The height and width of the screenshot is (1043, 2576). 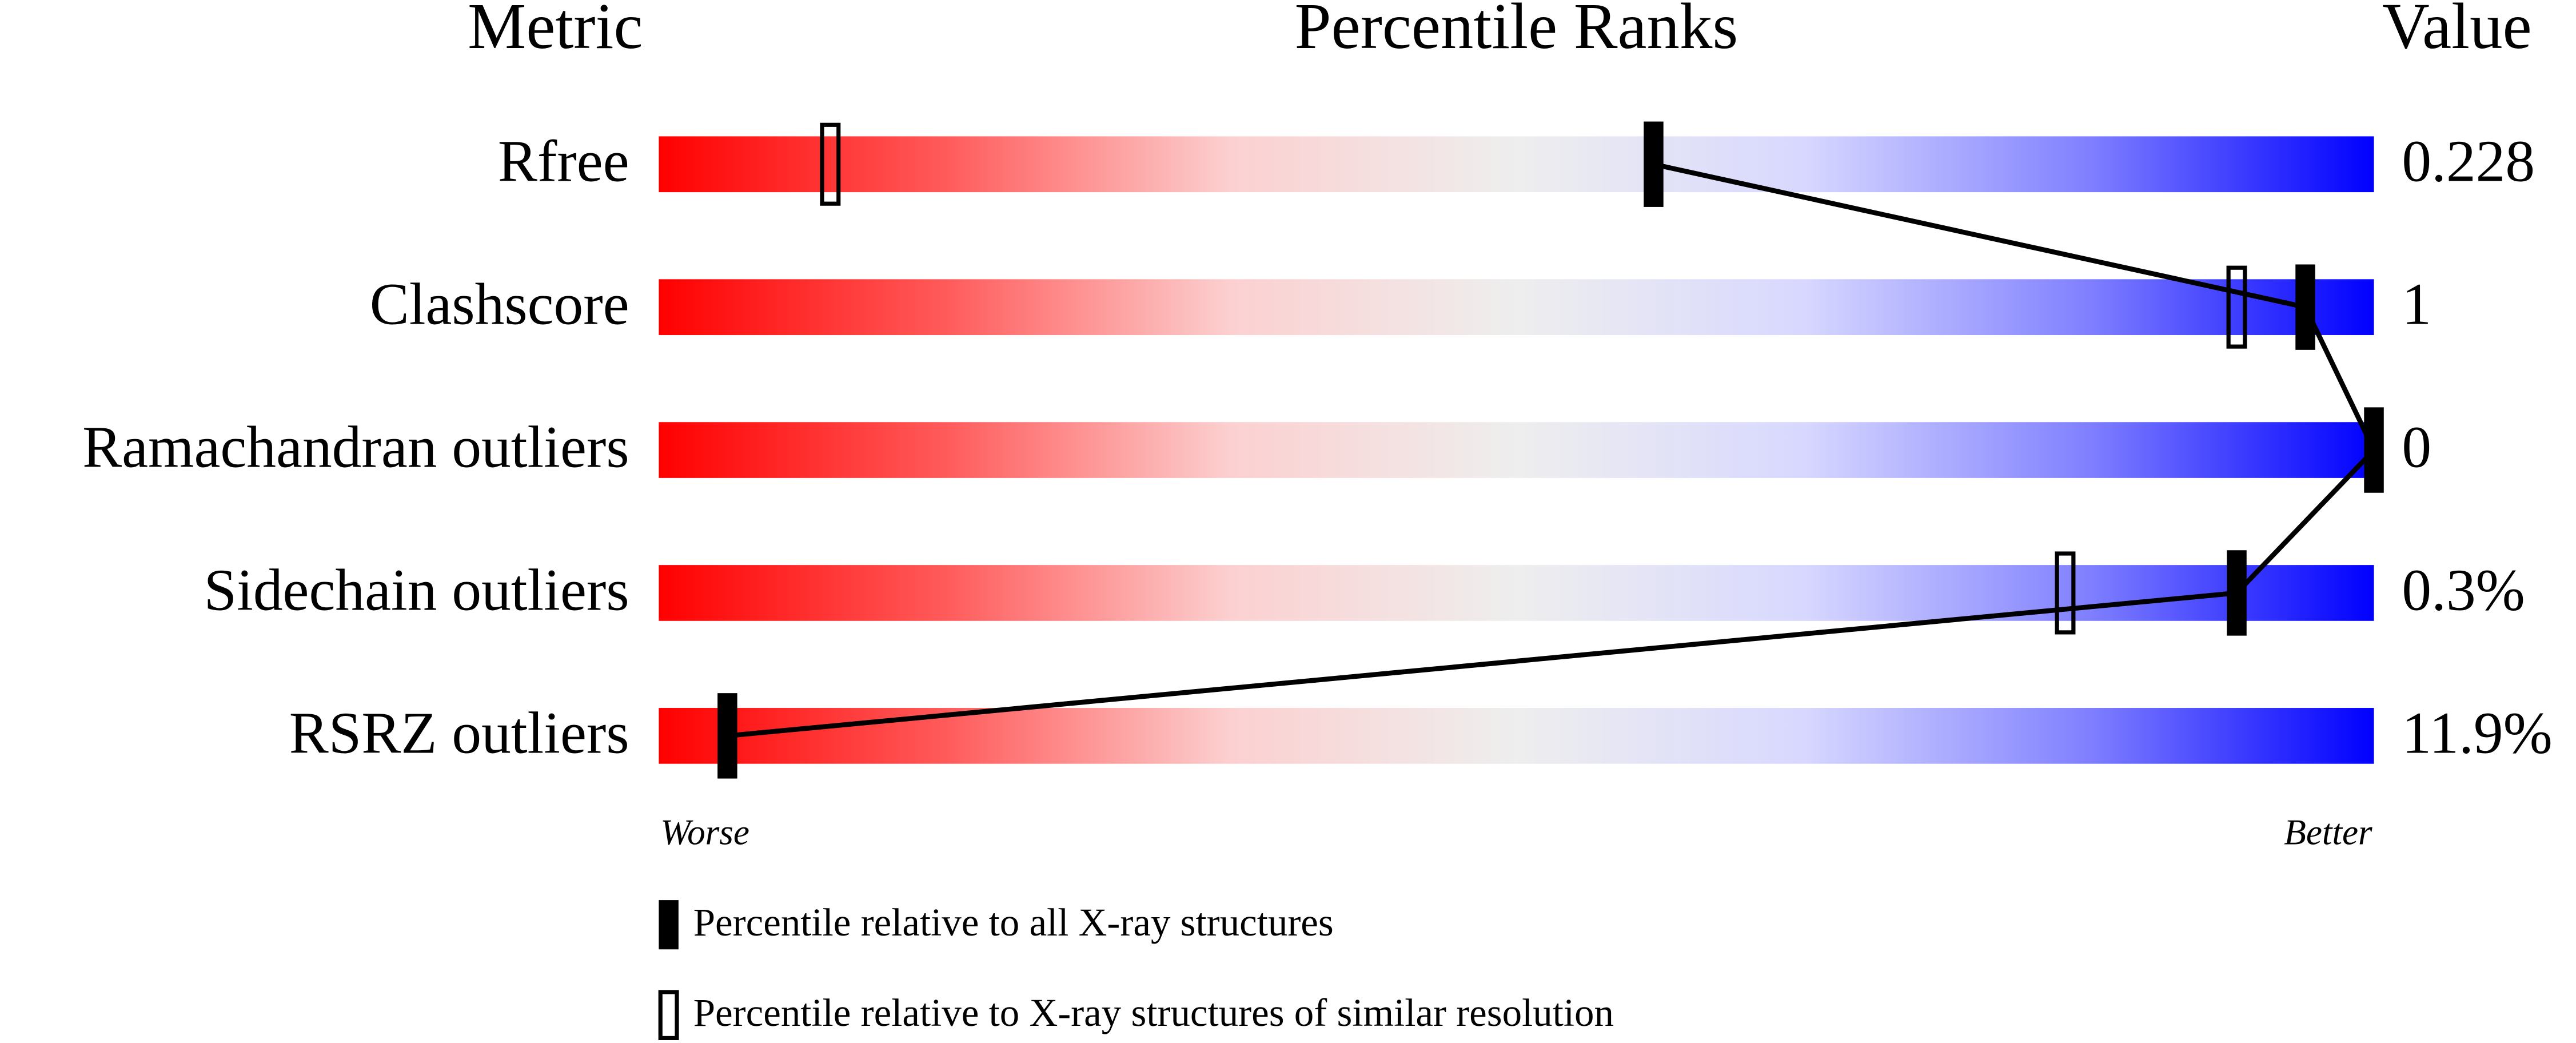 What do you see at coordinates (499, 305) in the screenshot?
I see `metric-label: Clashscore` at bounding box center [499, 305].